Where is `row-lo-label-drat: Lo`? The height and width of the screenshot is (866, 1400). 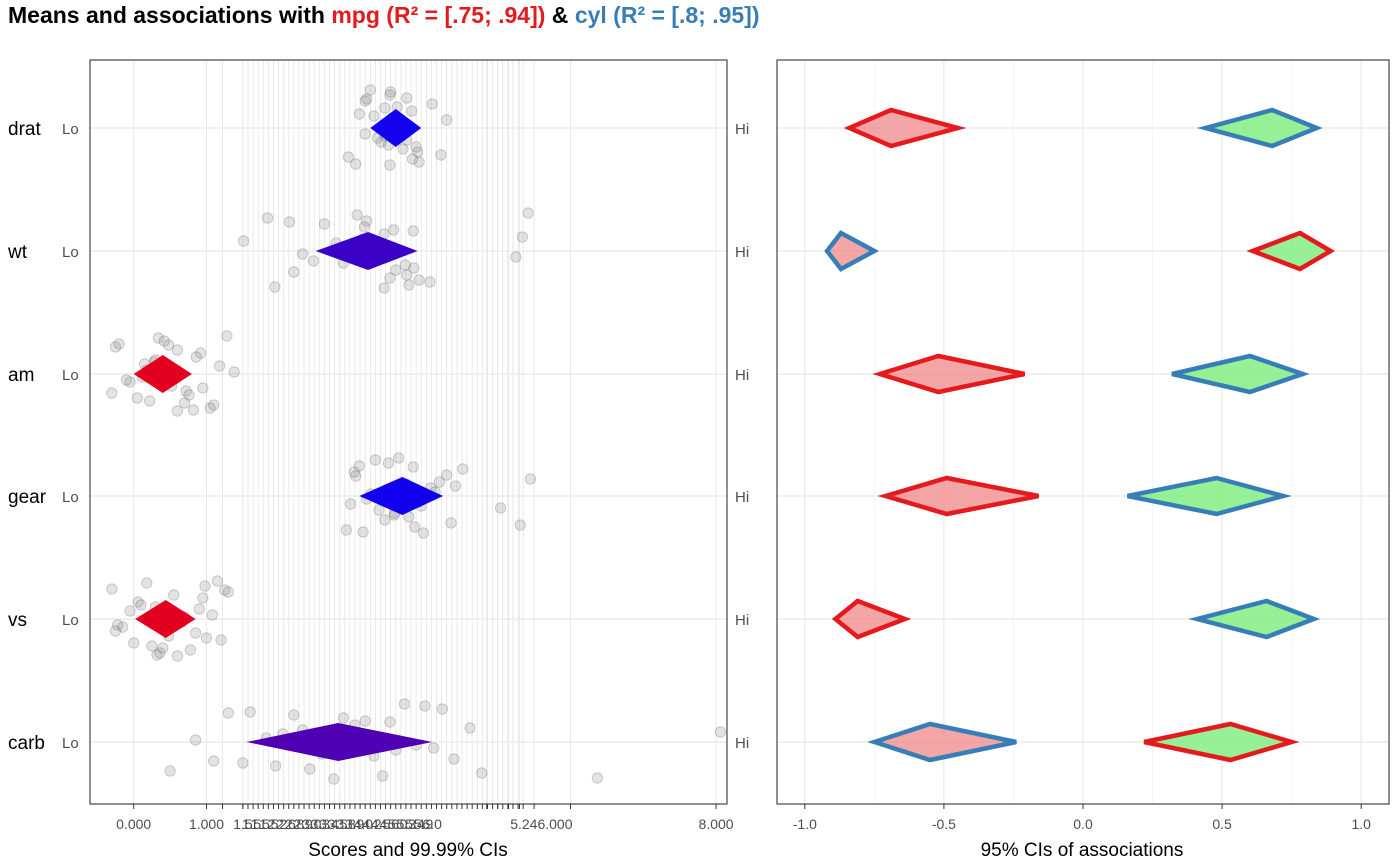 row-lo-label-drat: Lo is located at coordinates (70, 129).